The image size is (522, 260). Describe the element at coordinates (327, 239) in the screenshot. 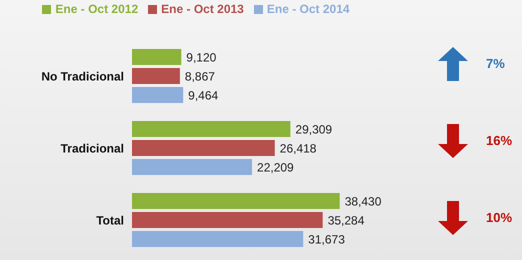

I see `data-label: 31,673` at that location.